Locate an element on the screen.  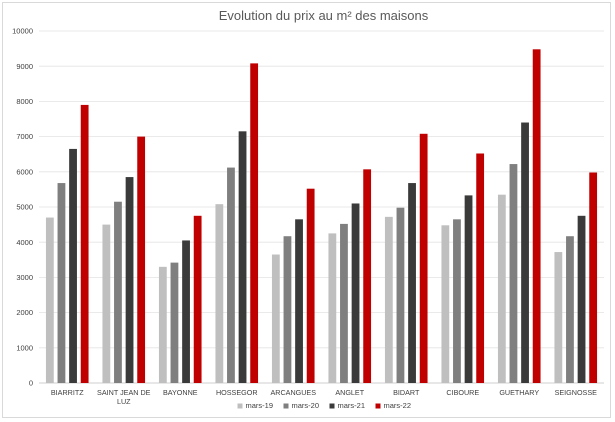
legend-label: mars-20 is located at coordinates (306, 405).